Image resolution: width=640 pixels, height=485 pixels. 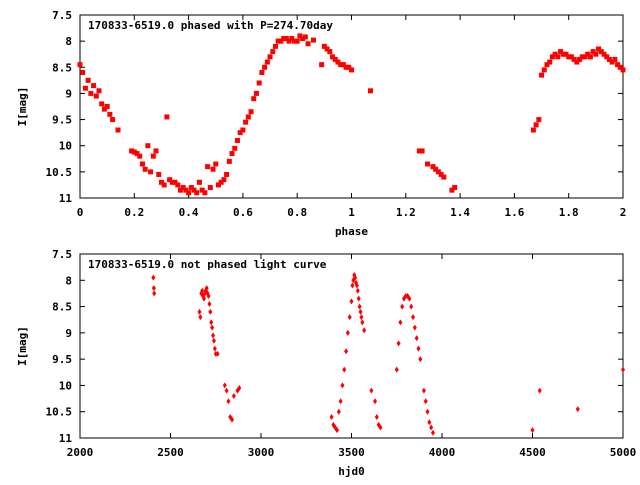 What do you see at coordinates (68, 93) in the screenshot?
I see `top-y-tick-label: 9` at bounding box center [68, 93].